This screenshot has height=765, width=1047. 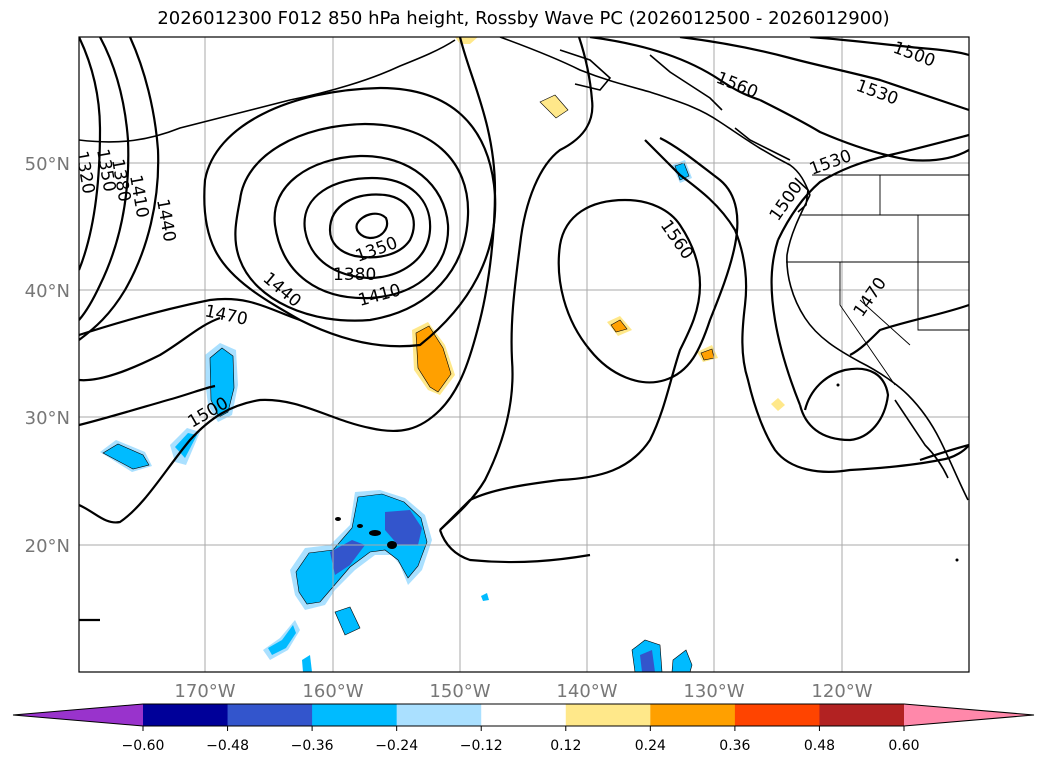 What do you see at coordinates (913, 55) in the screenshot?
I see `contour-label: 1500` at bounding box center [913, 55].